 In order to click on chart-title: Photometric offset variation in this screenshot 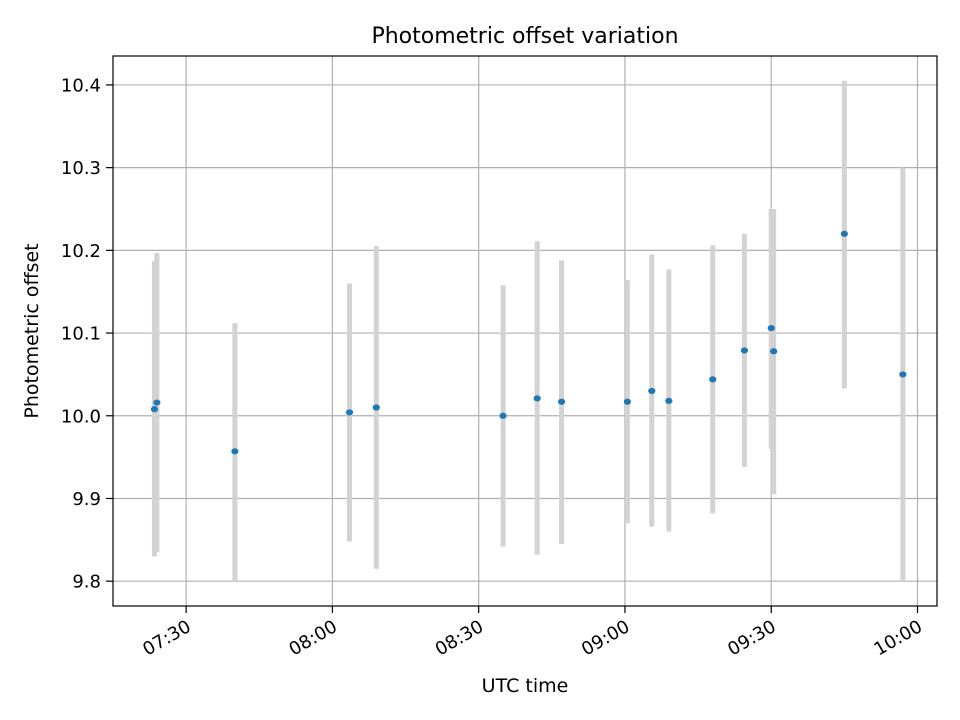, I will do `click(524, 36)`.